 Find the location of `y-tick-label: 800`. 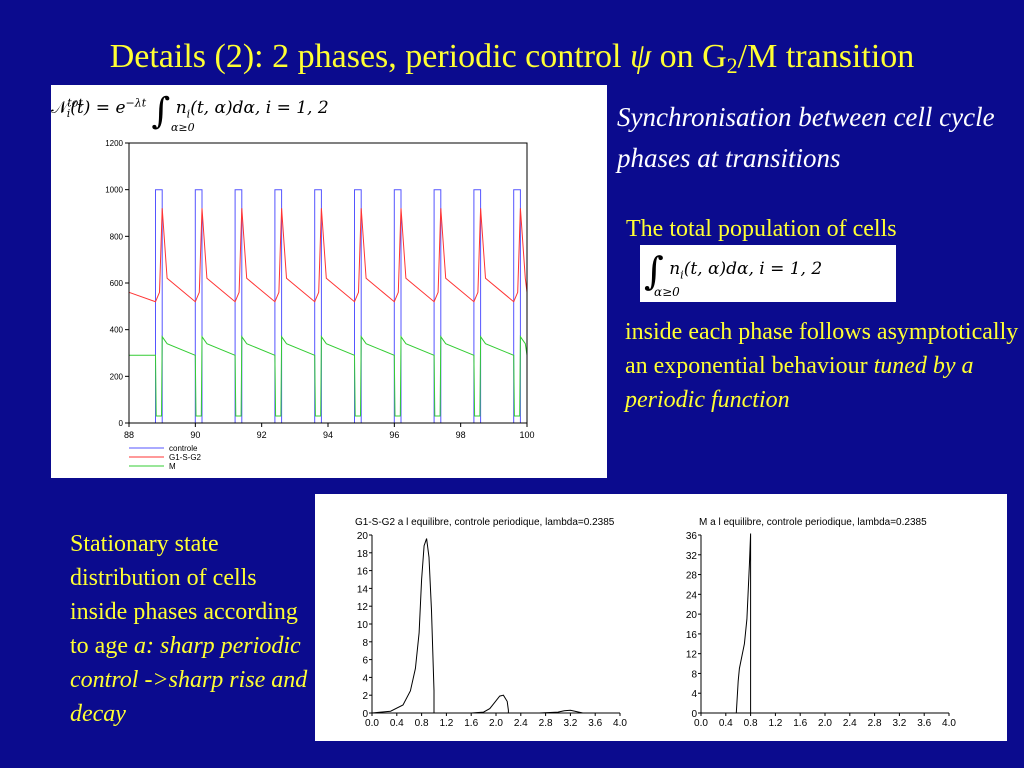

y-tick-label: 800 is located at coordinates (117, 236).